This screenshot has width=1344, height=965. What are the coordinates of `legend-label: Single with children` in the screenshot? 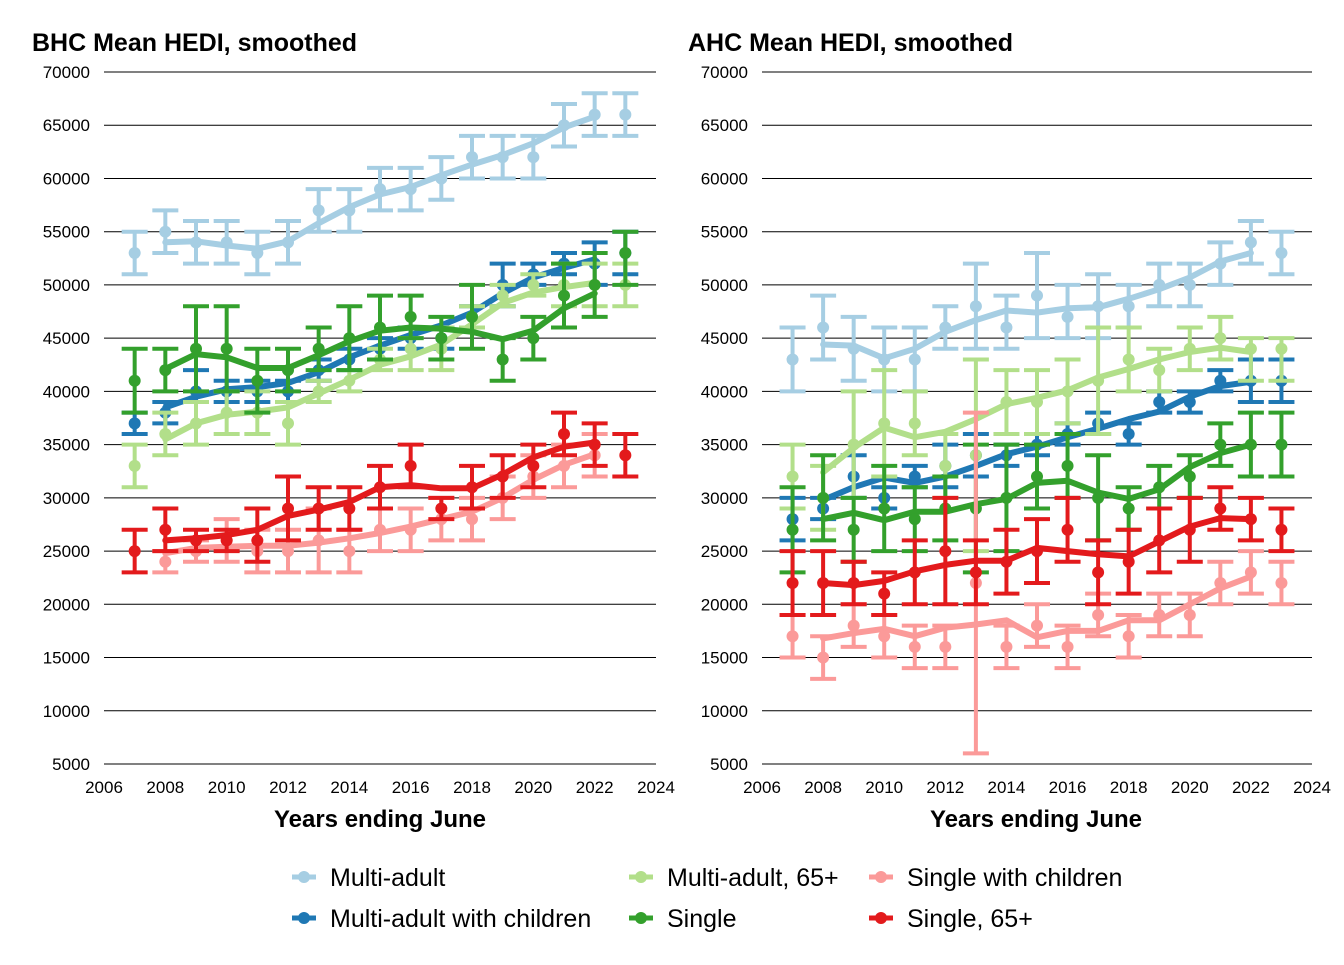 It's located at (1014, 878).